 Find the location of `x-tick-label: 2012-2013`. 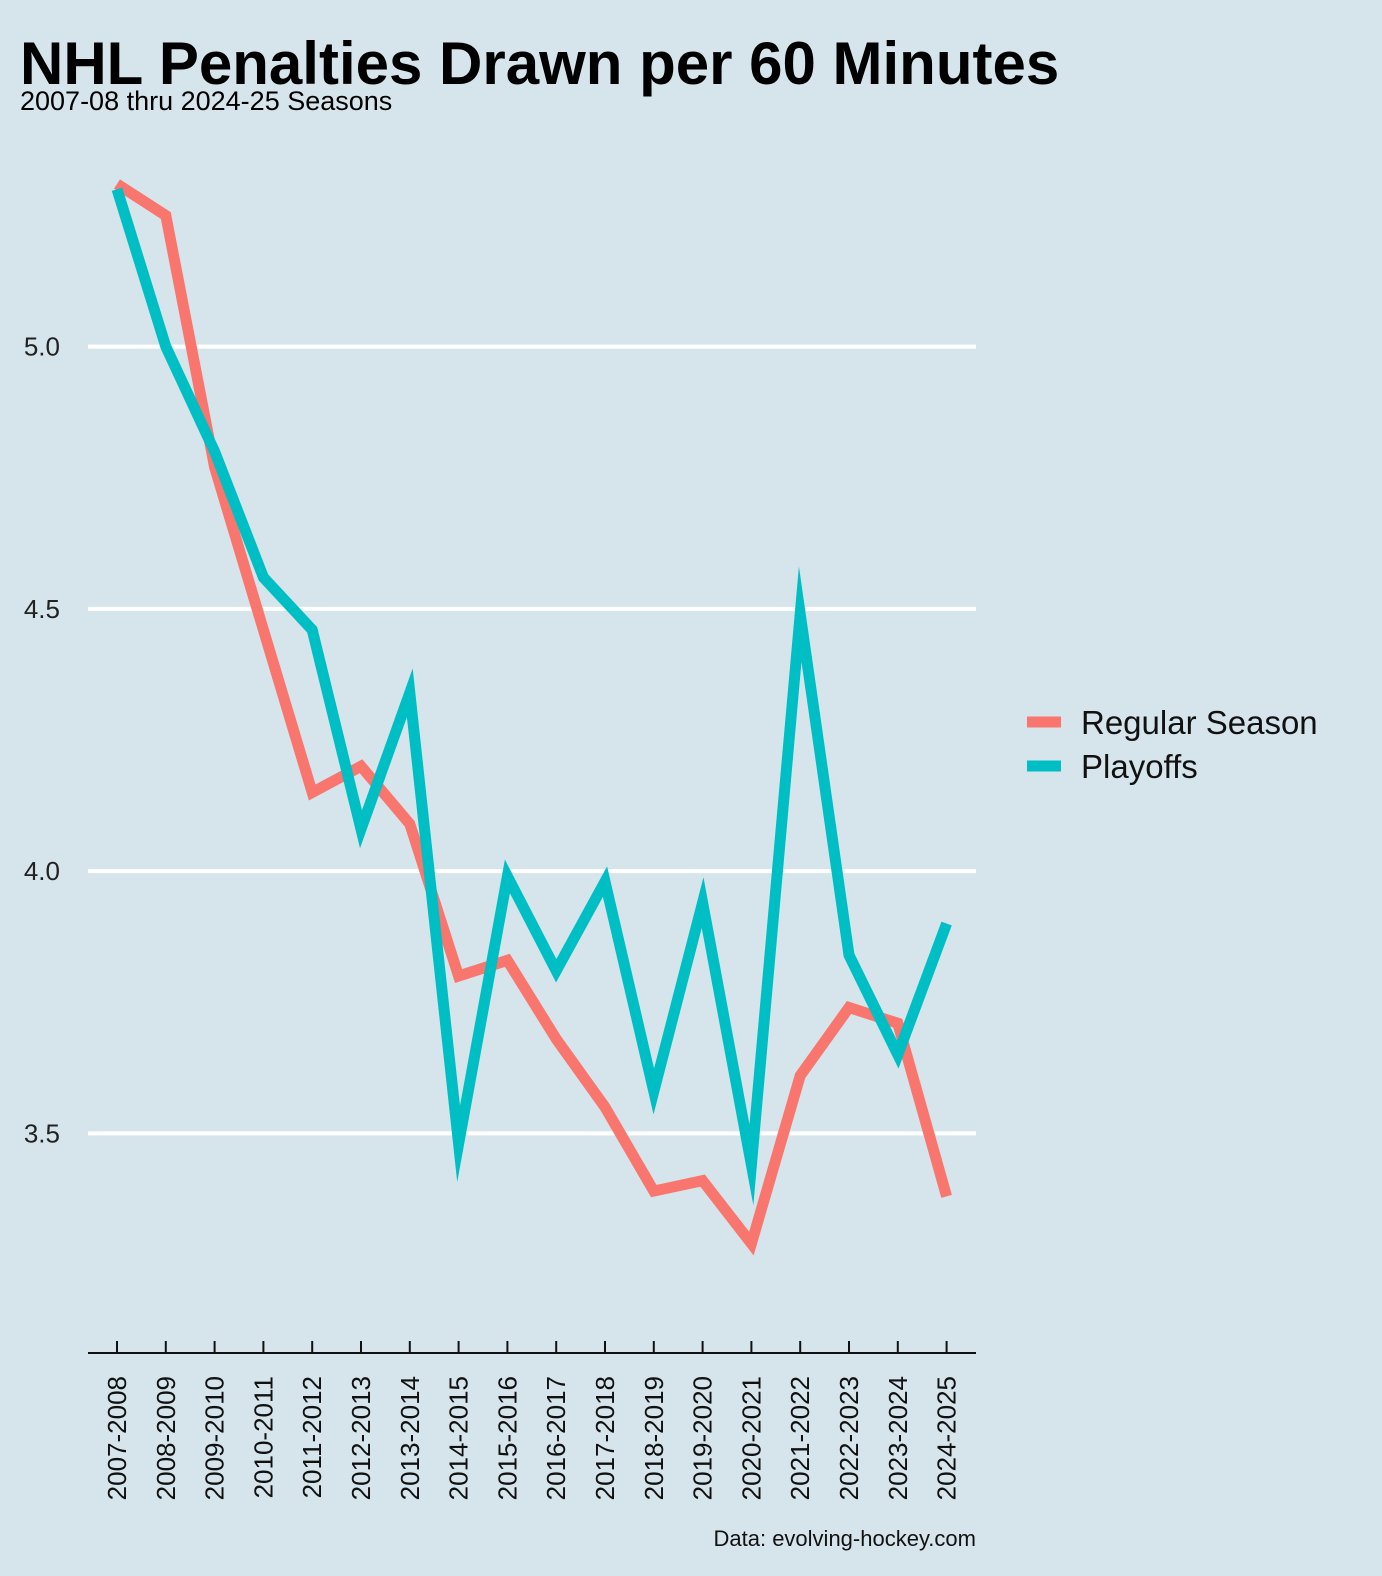

x-tick-label: 2012-2013 is located at coordinates (361, 1438).